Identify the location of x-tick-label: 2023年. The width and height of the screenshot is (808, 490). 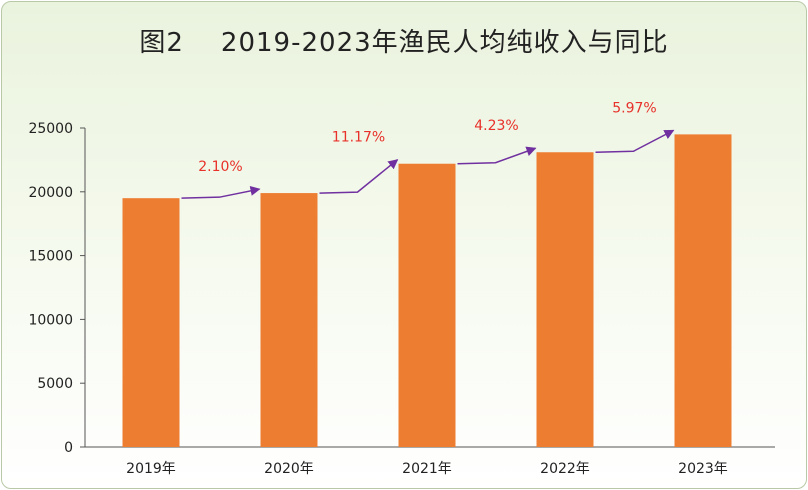
(703, 469).